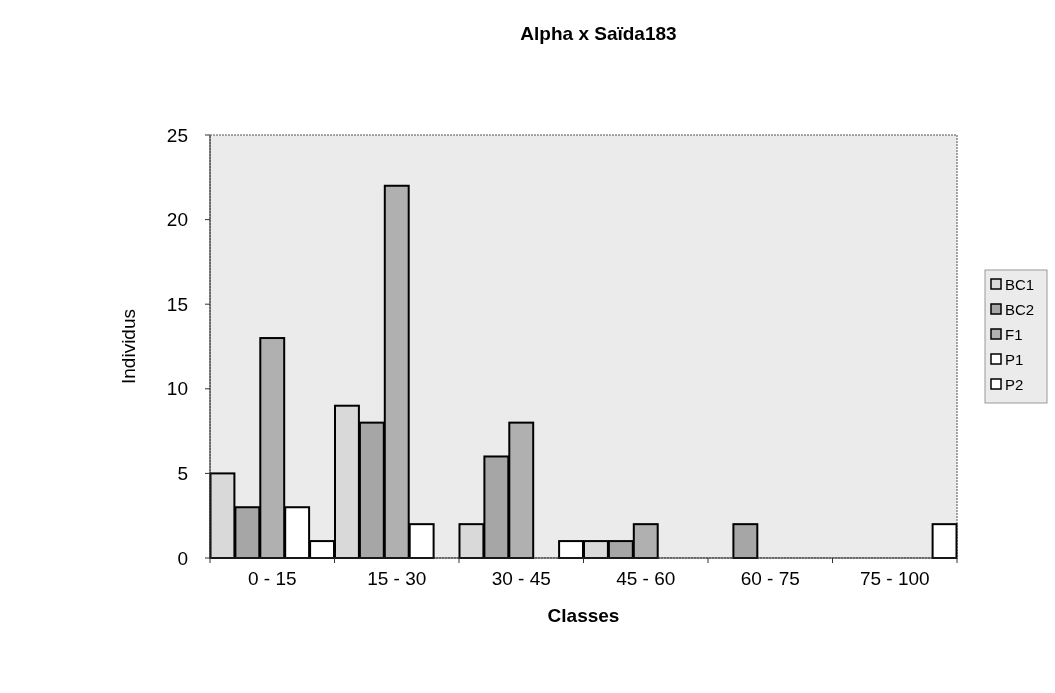  Describe the element at coordinates (1014, 385) in the screenshot. I see `legend-label: P2` at that location.